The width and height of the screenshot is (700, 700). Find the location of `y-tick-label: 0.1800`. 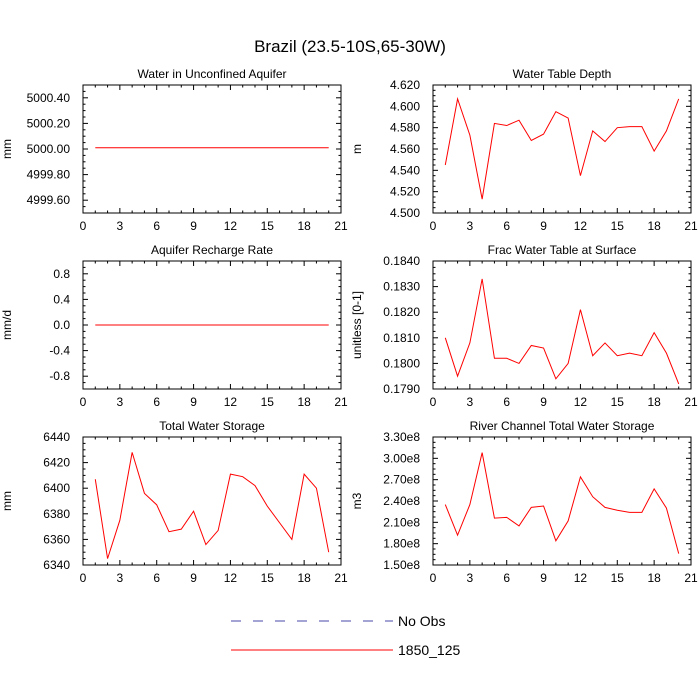

y-tick-label: 0.1800 is located at coordinates (401, 363).